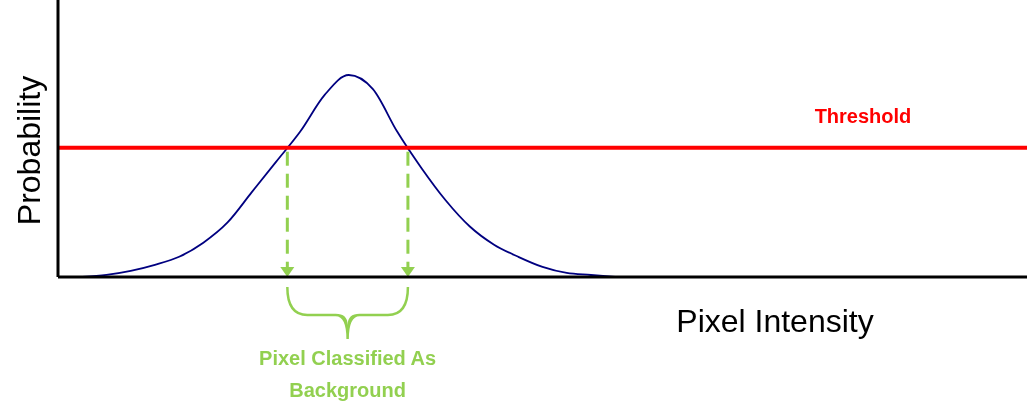  What do you see at coordinates (775, 321) in the screenshot?
I see `x-axis-title: Pixel Intensity` at bounding box center [775, 321].